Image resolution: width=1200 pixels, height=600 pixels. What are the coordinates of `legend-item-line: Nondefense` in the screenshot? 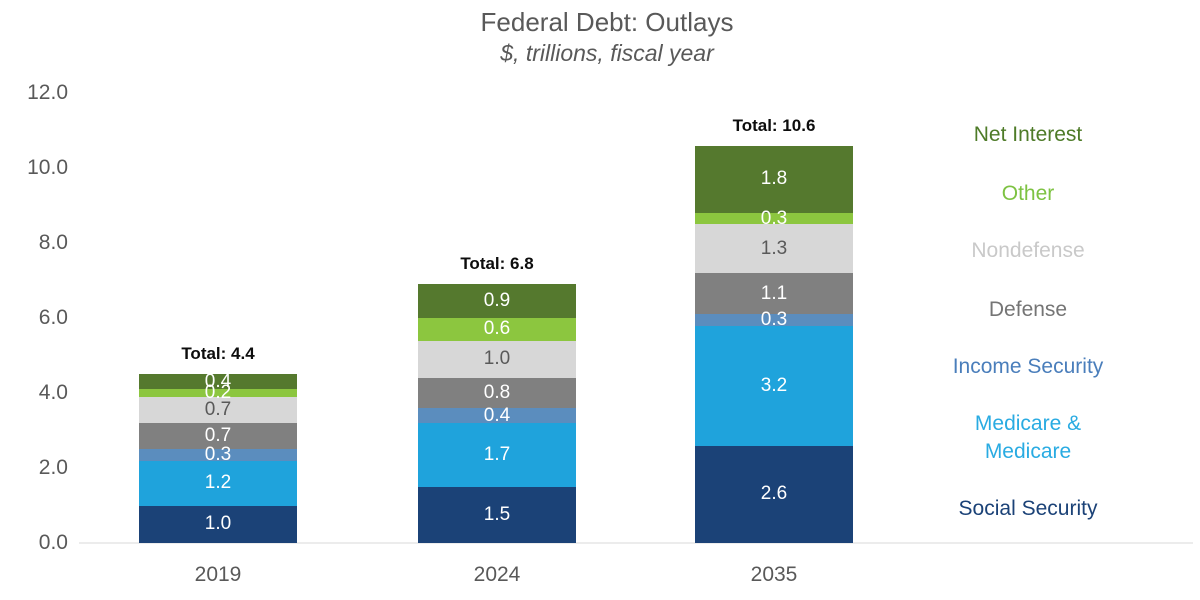 It's located at (1028, 250).